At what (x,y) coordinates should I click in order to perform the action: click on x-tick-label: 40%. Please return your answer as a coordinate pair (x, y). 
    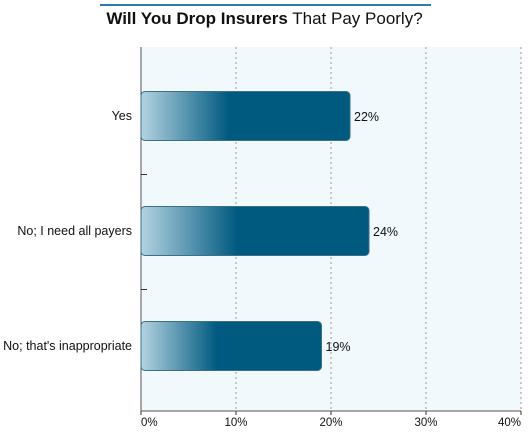
    Looking at the image, I should click on (509, 423).